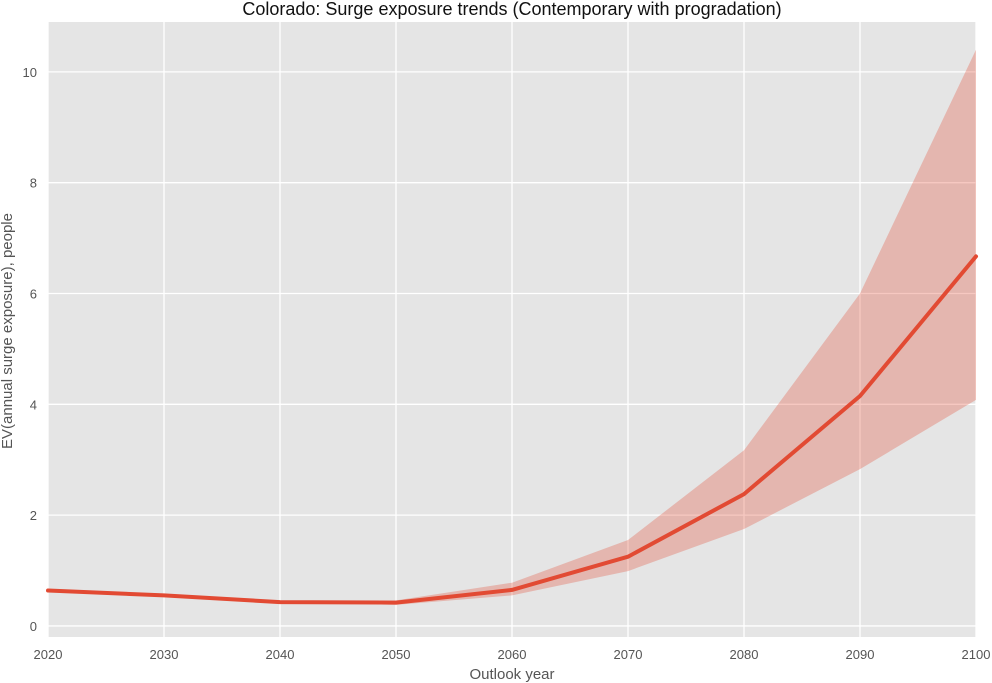 This screenshot has width=992, height=683. Describe the element at coordinates (511, 674) in the screenshot. I see `x-axis-label: Outlook year` at that location.